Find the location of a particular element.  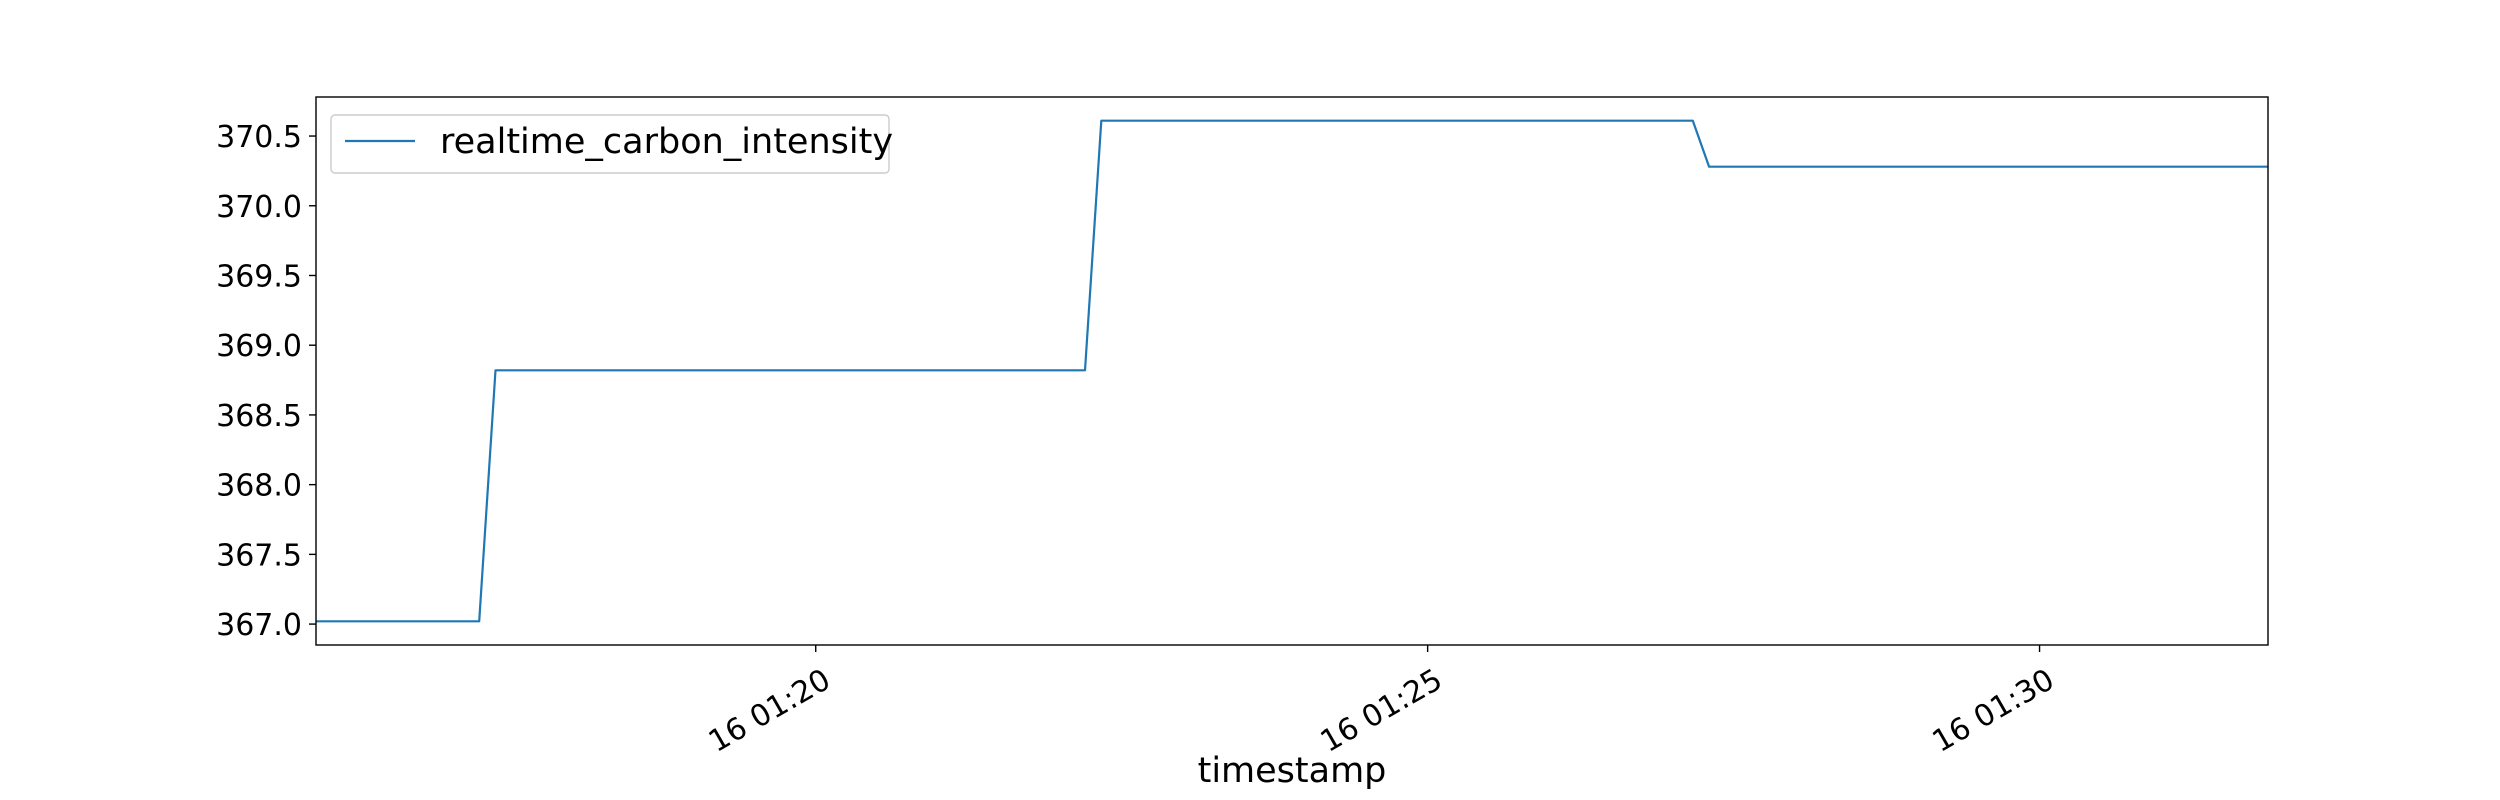

legend-box is located at coordinates (610, 144).